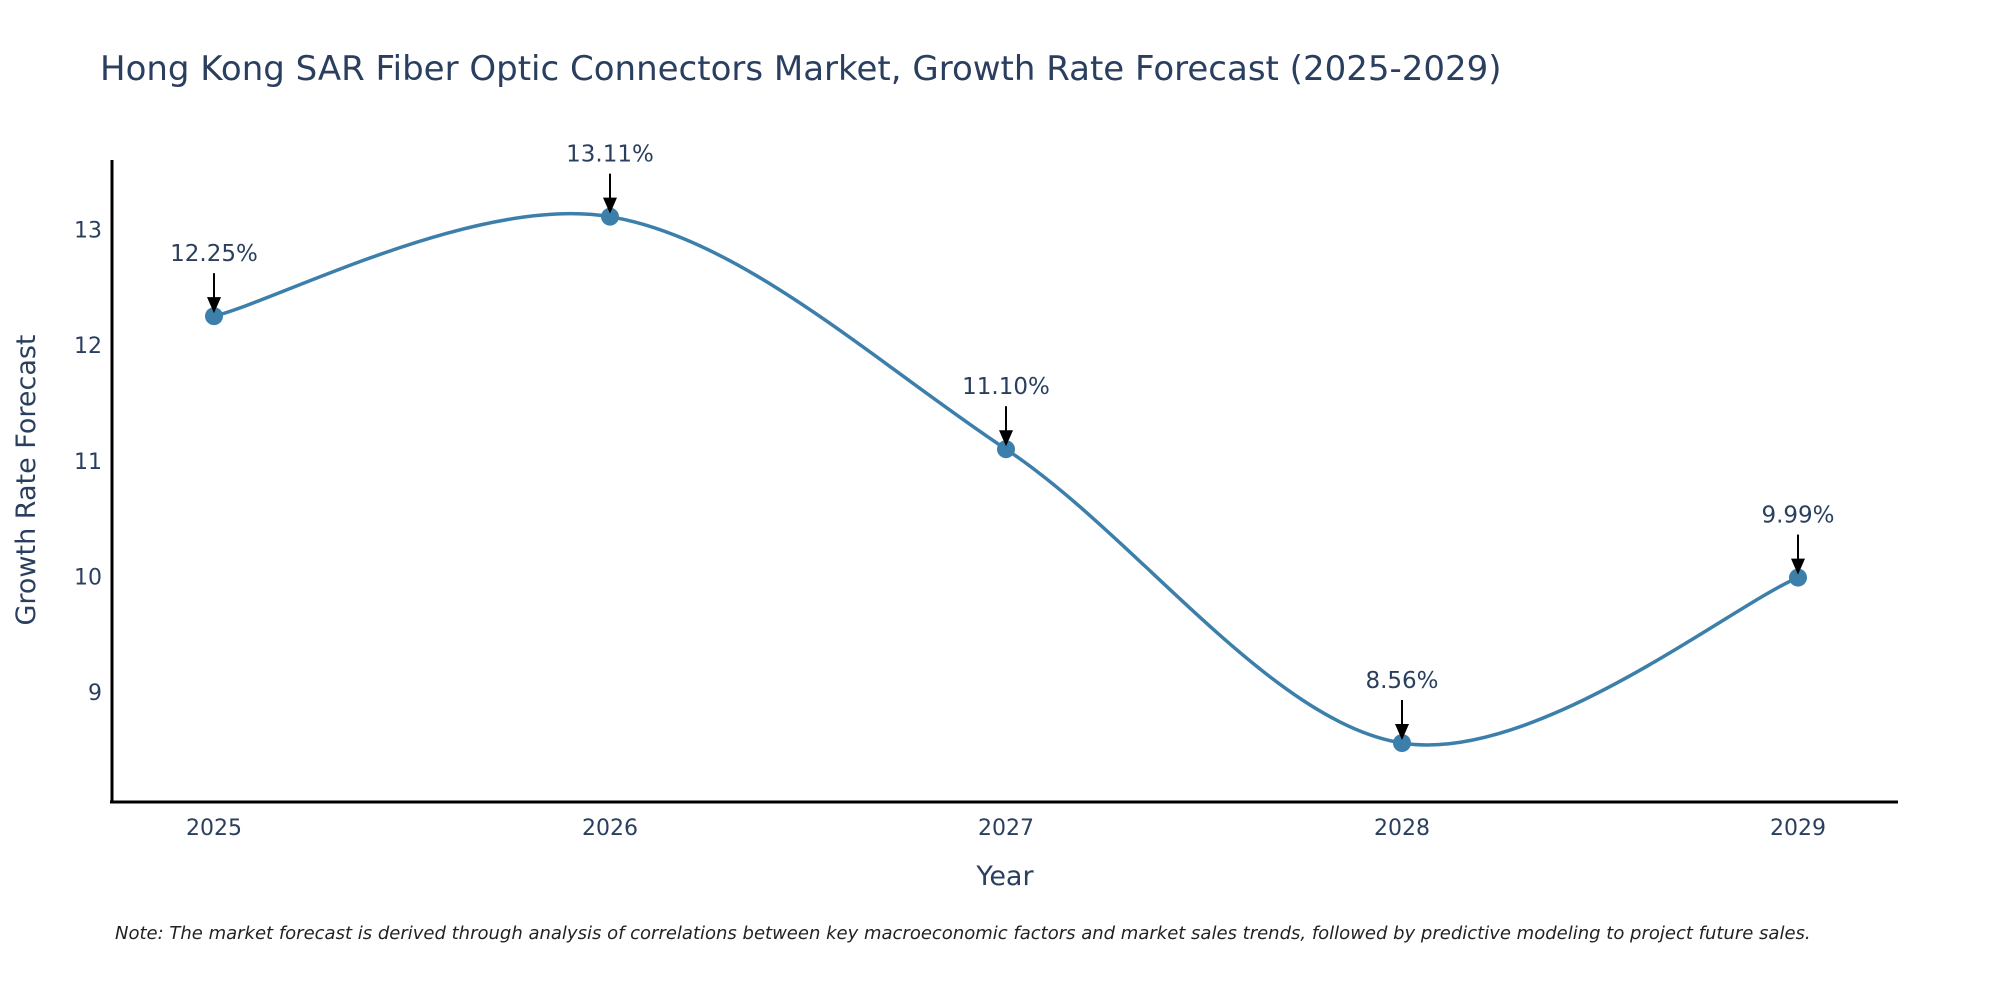 The width and height of the screenshot is (2000, 1000). What do you see at coordinates (1402, 828) in the screenshot?
I see `x-tick-label: 2028` at bounding box center [1402, 828].